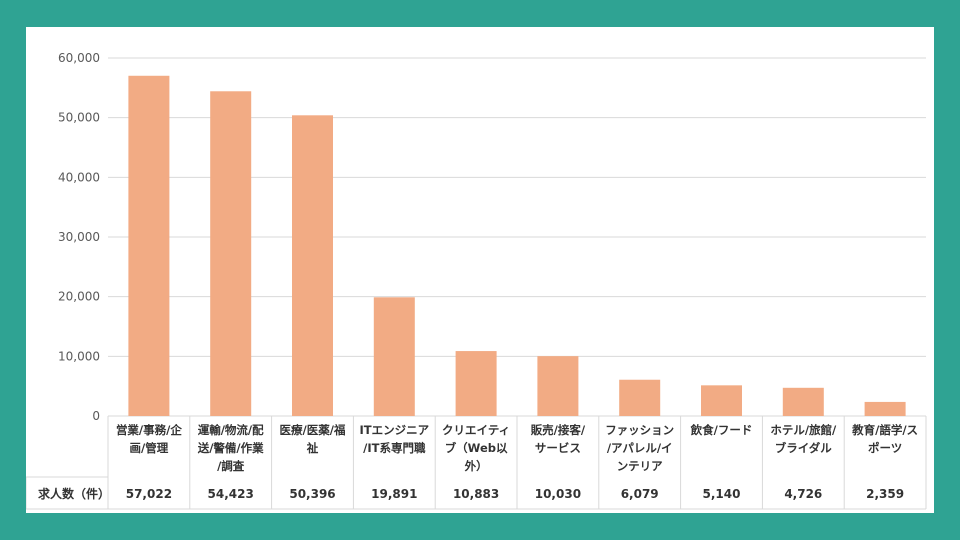 The height and width of the screenshot is (540, 960). Describe the element at coordinates (394, 448) in the screenshot. I see `category-label: /IT系専門職` at that location.